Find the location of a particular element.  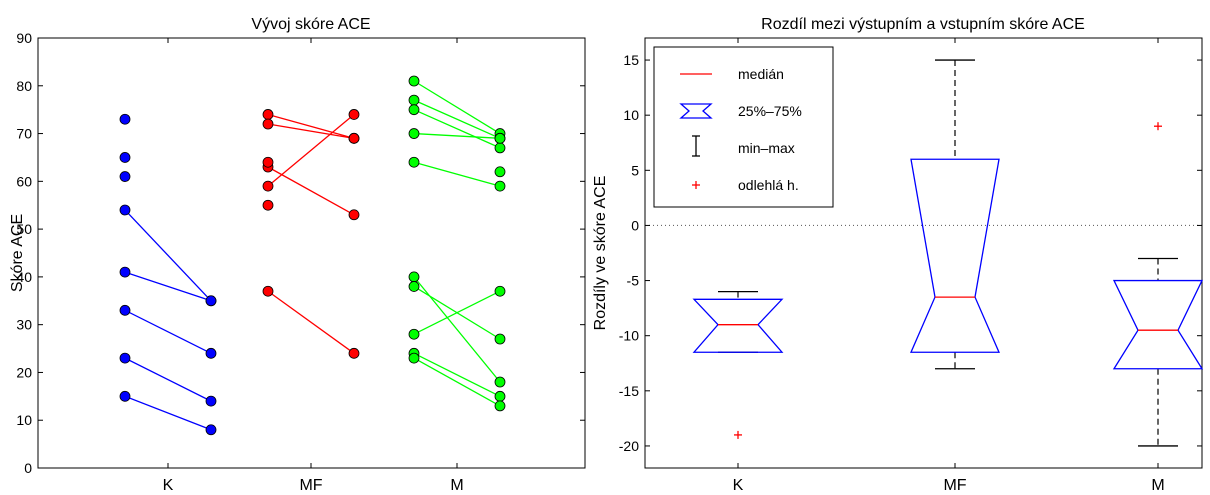

left-y-tick-label: 0 is located at coordinates (28, 468).